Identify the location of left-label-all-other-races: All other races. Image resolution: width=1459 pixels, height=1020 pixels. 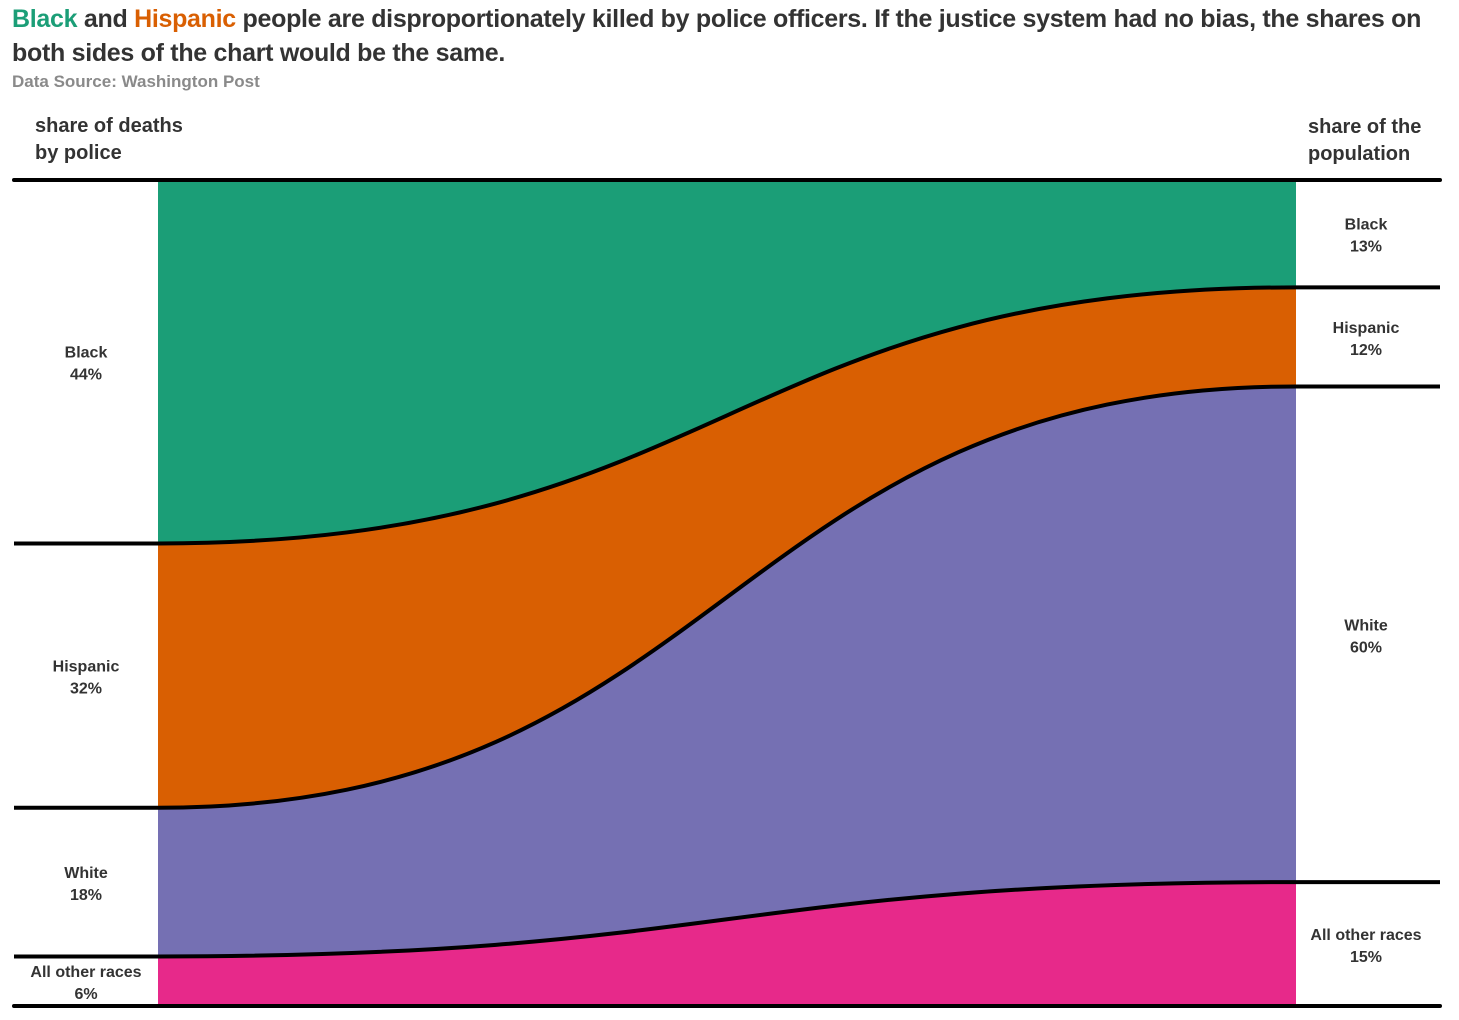
(85, 972).